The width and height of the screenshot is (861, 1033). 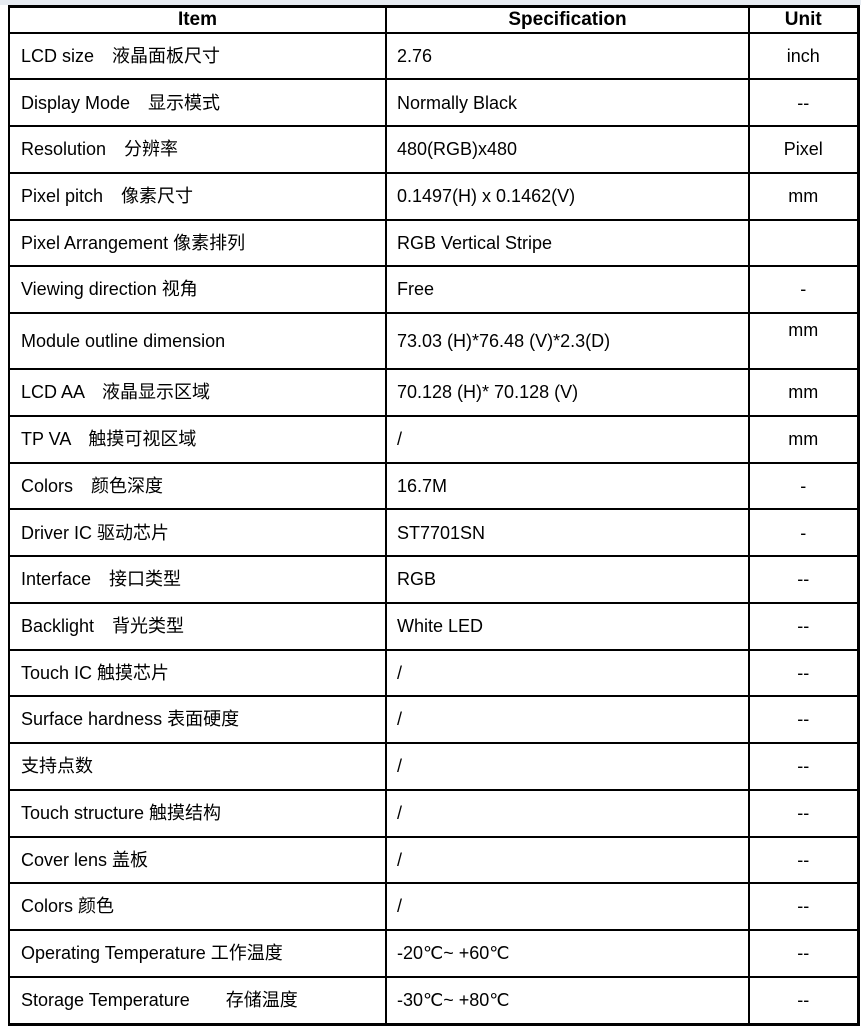 I want to click on item-cell: Module outline dimension, so click(x=197, y=341).